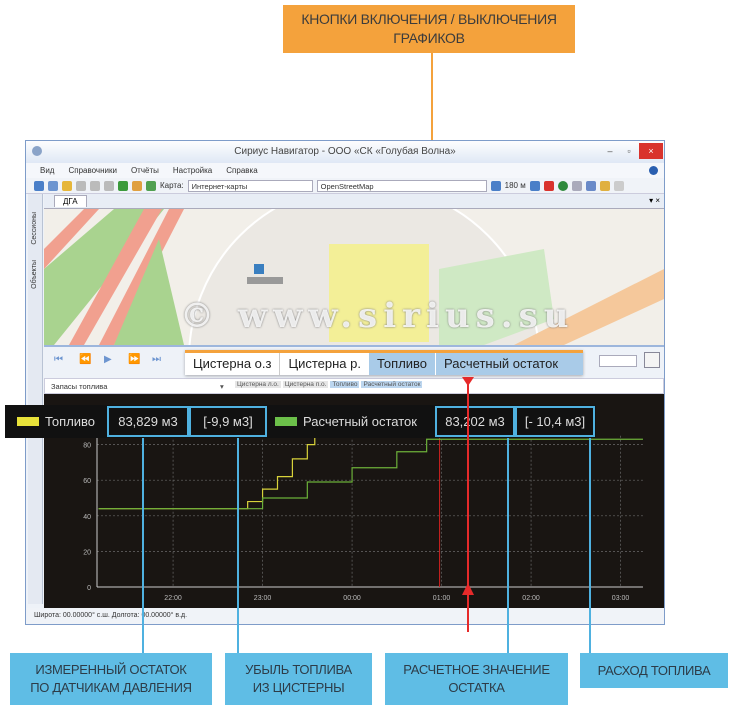  Describe the element at coordinates (515, 185) in the screenshot. I see `scale-select: 180 м` at that location.